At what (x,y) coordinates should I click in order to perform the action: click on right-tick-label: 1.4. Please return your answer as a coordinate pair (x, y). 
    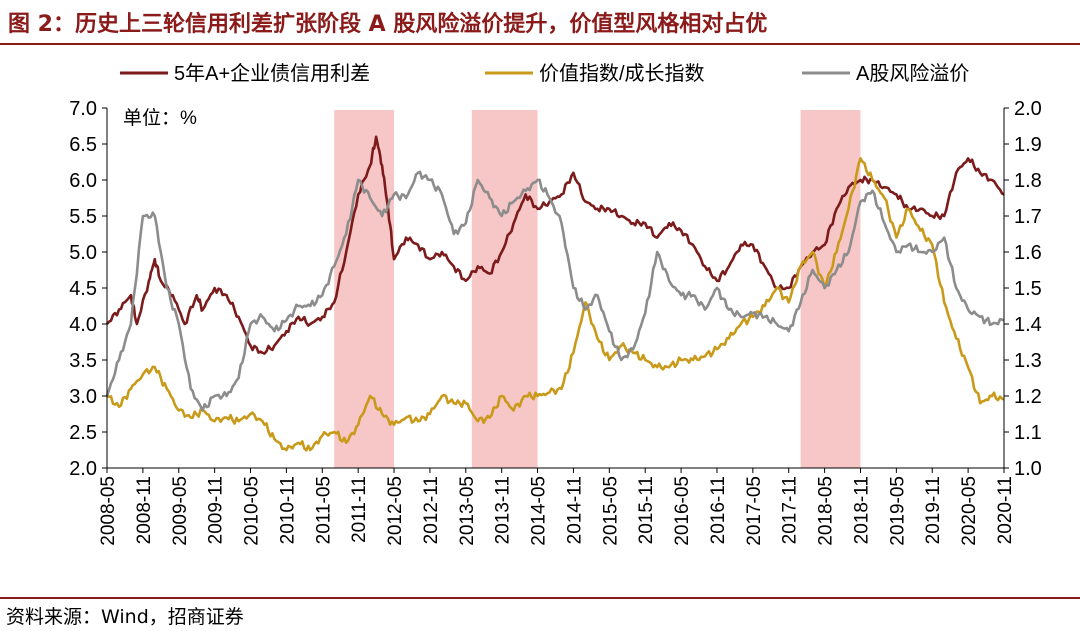
    Looking at the image, I should click on (1028, 325).